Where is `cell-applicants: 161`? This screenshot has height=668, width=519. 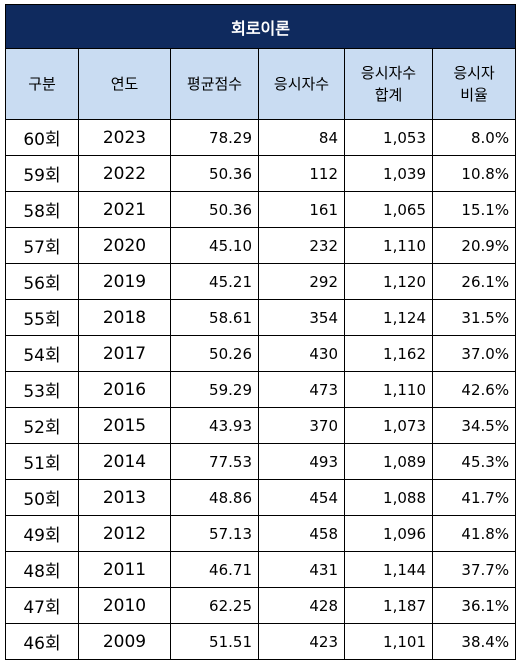 cell-applicants: 161 is located at coordinates (301, 209).